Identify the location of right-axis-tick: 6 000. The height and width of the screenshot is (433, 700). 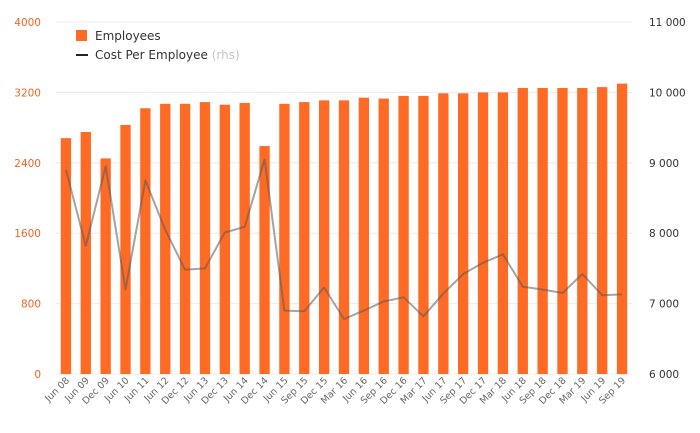
(664, 375).